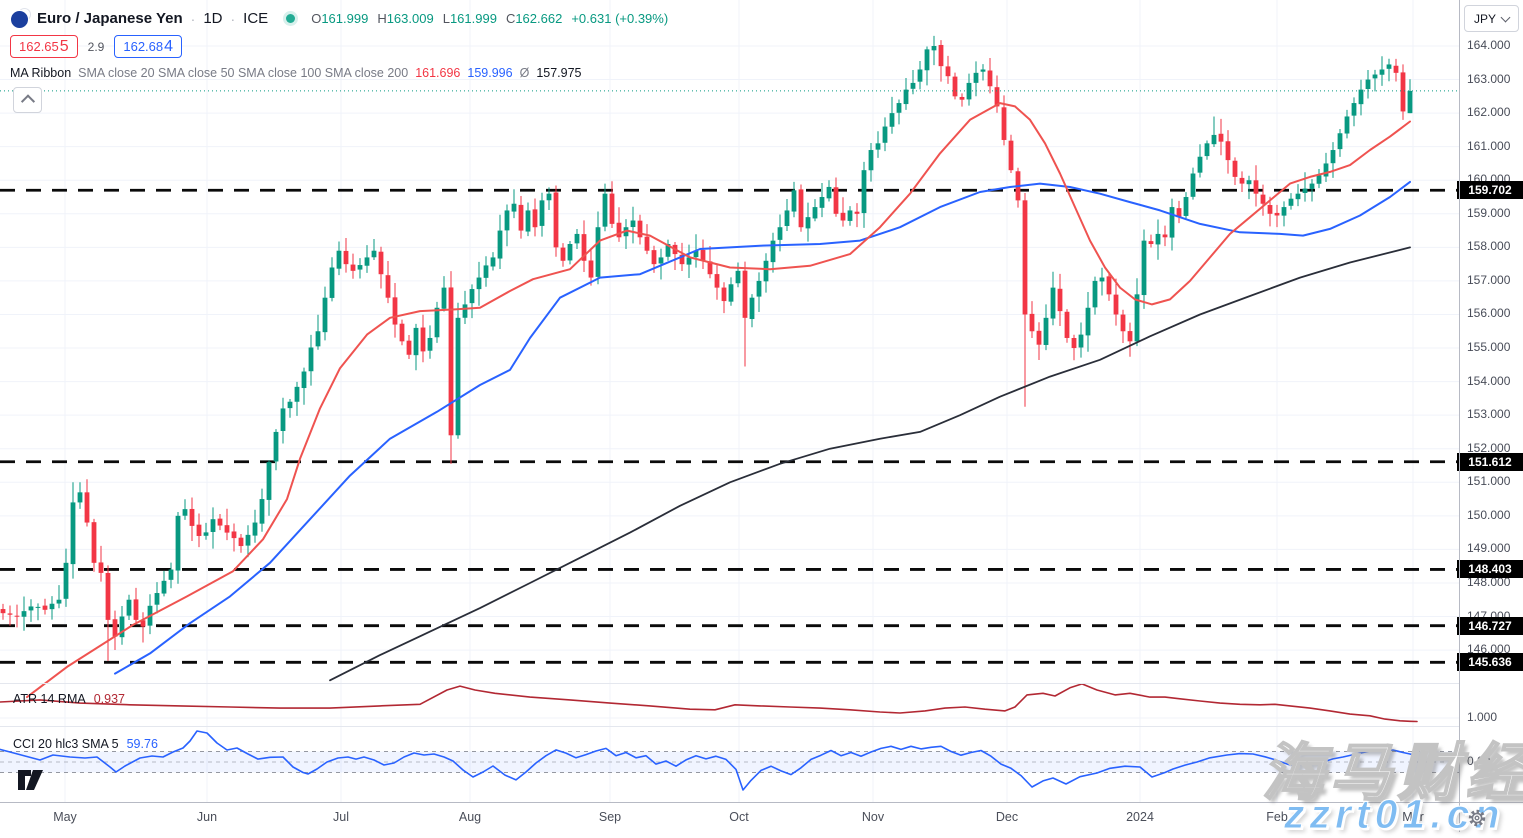 This screenshot has width=1523, height=838. Describe the element at coordinates (446, 18) in the screenshot. I see `low-label: L` at that location.